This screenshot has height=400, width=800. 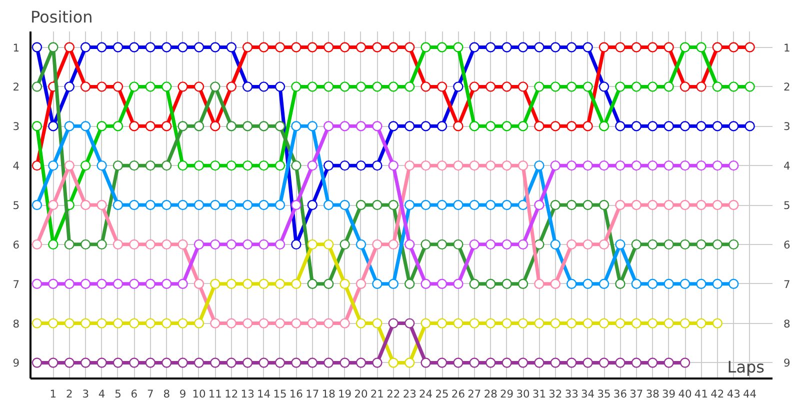 I want to click on x-tick-label: 43, so click(x=733, y=394).